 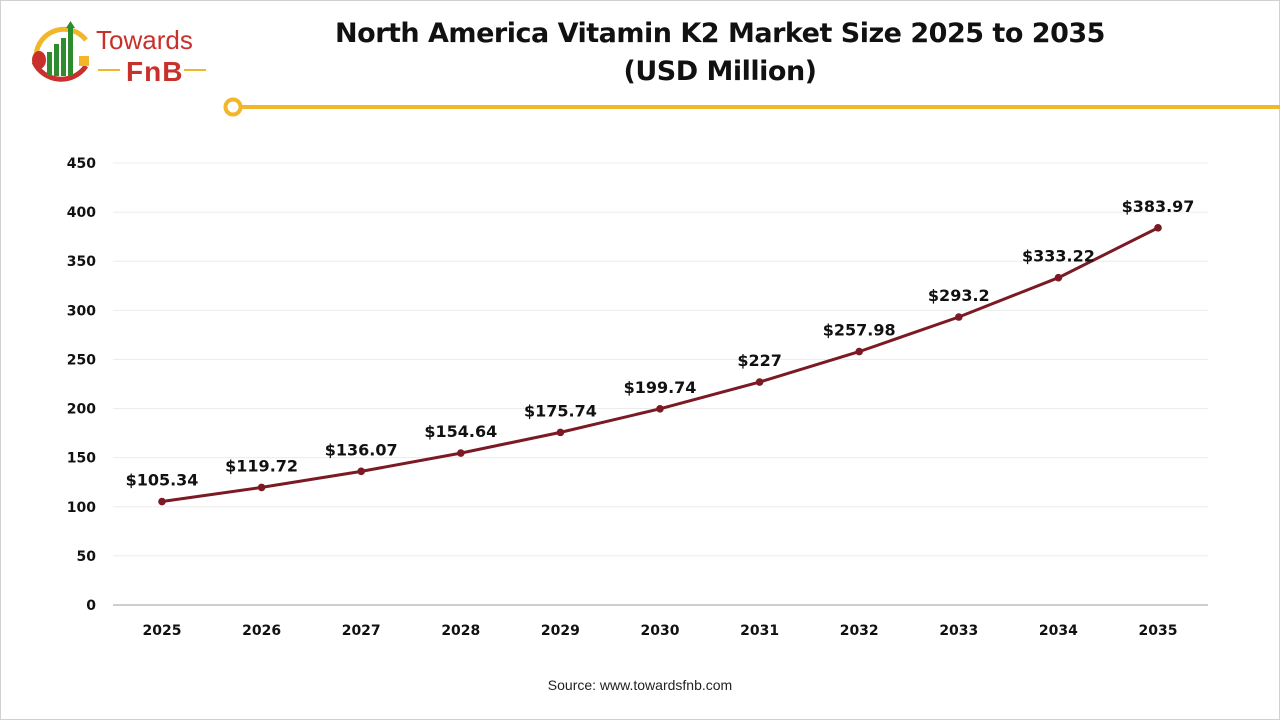 I want to click on data-label: $227, so click(x=759, y=360).